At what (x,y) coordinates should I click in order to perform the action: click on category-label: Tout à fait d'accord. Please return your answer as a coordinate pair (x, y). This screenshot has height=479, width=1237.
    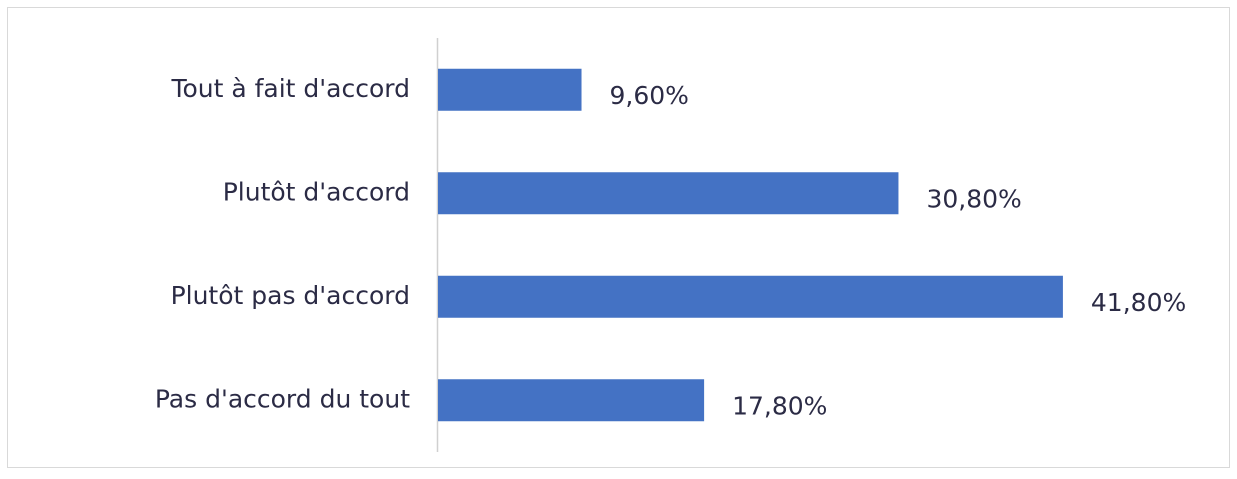
    Looking at the image, I should click on (290, 88).